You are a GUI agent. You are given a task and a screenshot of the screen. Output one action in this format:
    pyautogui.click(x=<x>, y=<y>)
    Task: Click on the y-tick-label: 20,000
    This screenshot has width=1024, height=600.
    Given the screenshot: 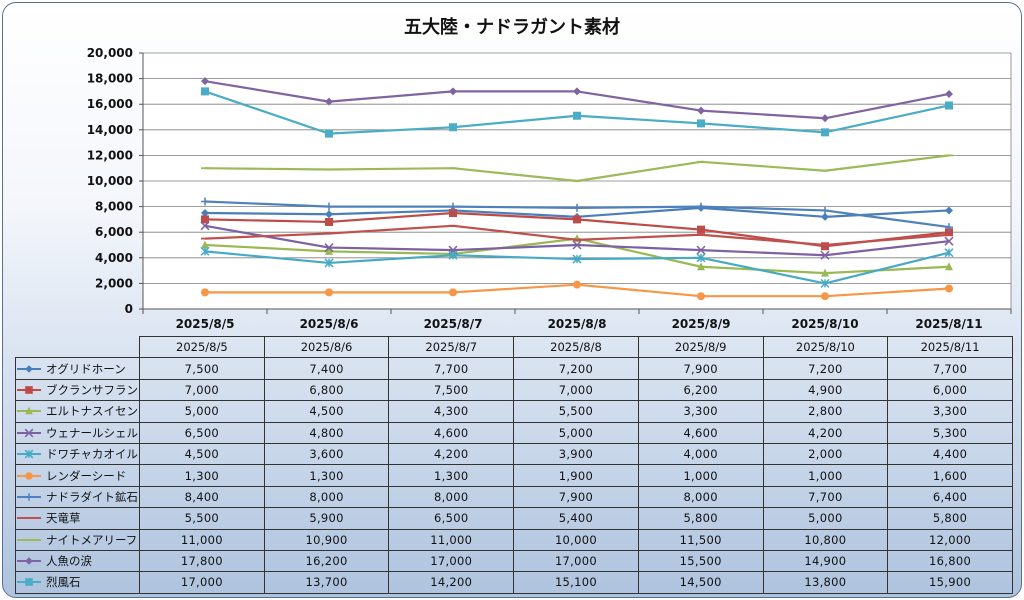 What is the action you would take?
    pyautogui.click(x=110, y=53)
    